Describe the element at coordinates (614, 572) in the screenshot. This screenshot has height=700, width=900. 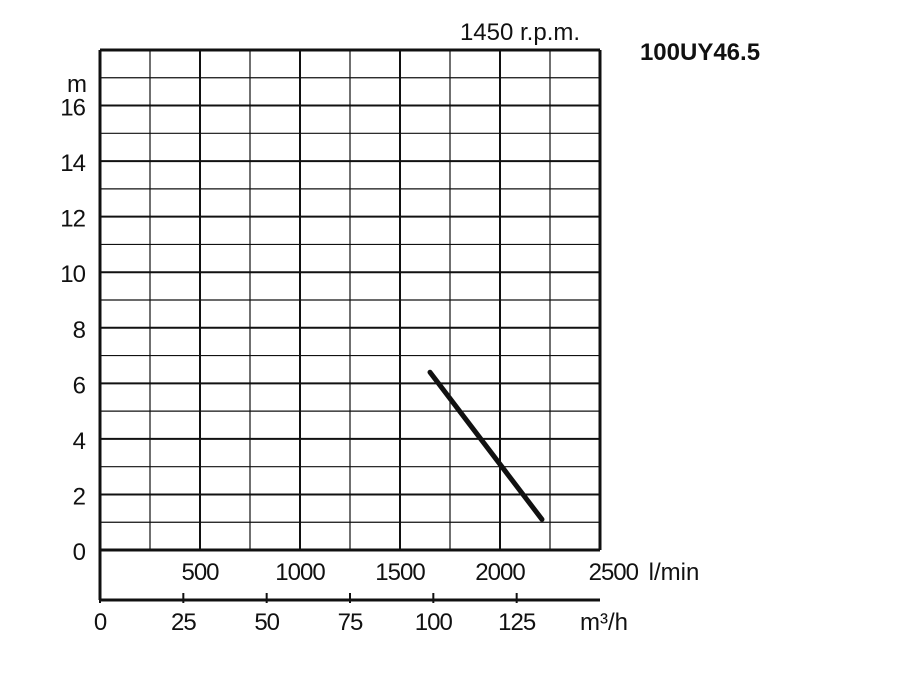
I see `flow-lmin-tick-label: 2500` at that location.